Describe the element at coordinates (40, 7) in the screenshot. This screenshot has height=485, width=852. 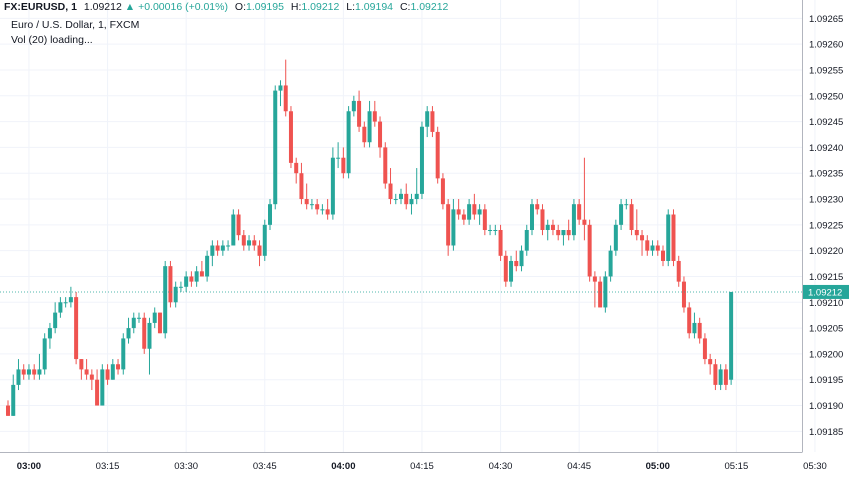
I see `symbol-name: FX:EURUSD, 1` at that location.